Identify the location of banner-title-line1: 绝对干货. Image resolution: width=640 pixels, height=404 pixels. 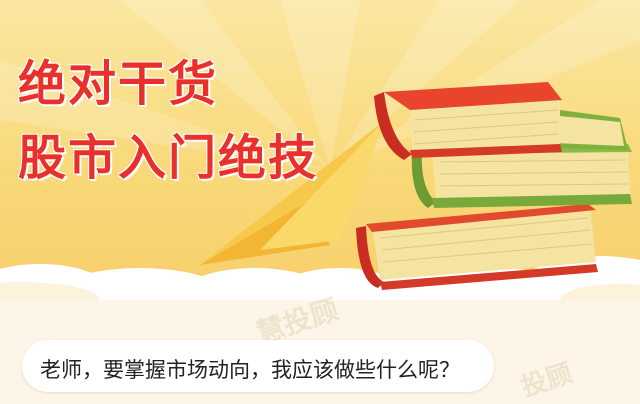
(118, 84).